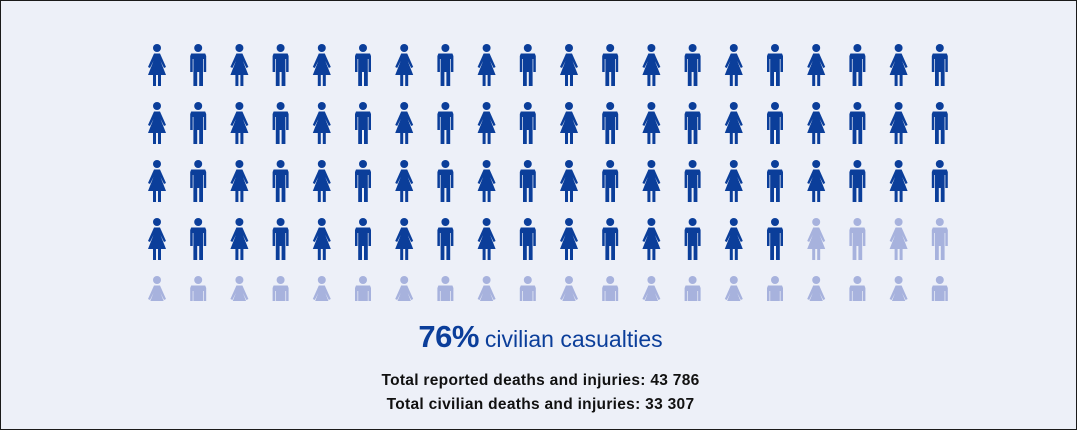  Describe the element at coordinates (573, 339) in the screenshot. I see `headline-label: civilian casualties` at that location.